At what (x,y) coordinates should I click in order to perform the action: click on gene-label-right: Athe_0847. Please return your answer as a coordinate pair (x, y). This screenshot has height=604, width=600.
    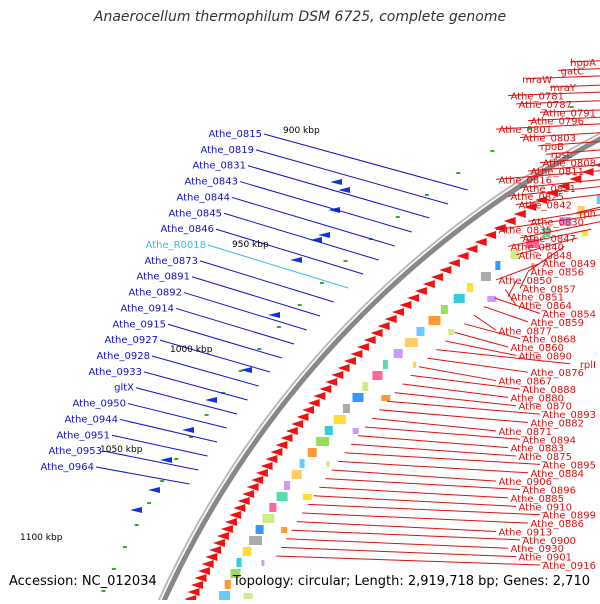
    Looking at the image, I should click on (549, 239).